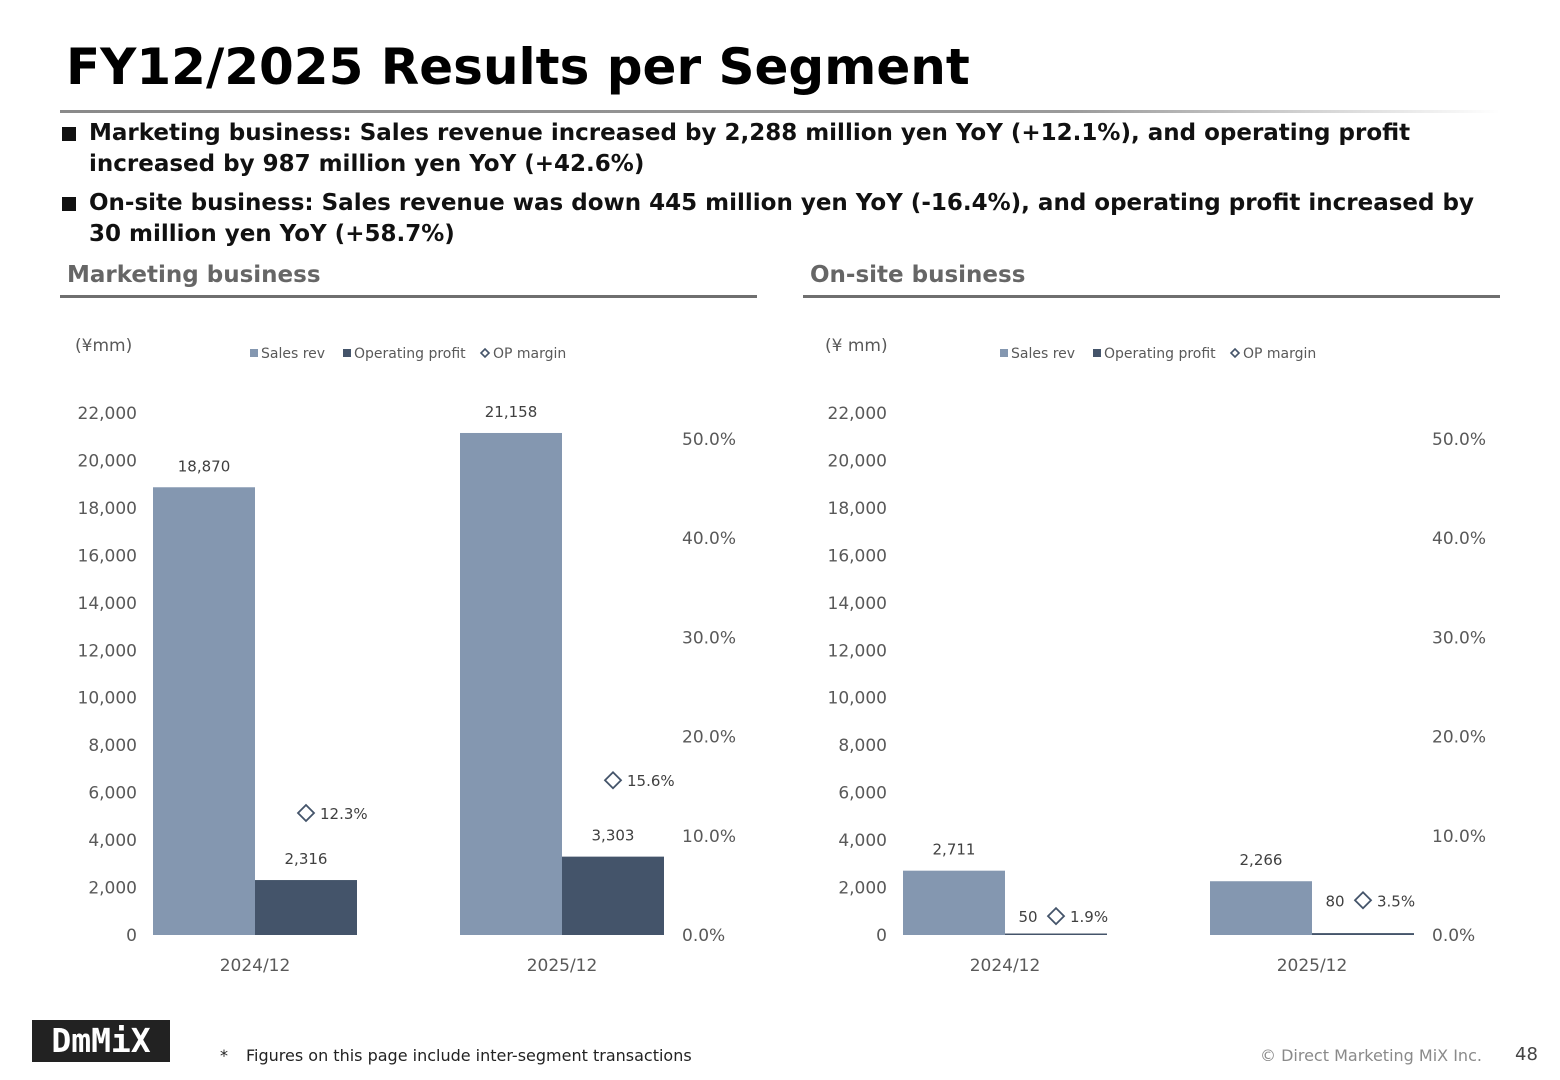 This screenshot has height=1080, width=1560. Describe the element at coordinates (518, 67) in the screenshot. I see `page-title: FY12/2025 Results per Segment` at that location.